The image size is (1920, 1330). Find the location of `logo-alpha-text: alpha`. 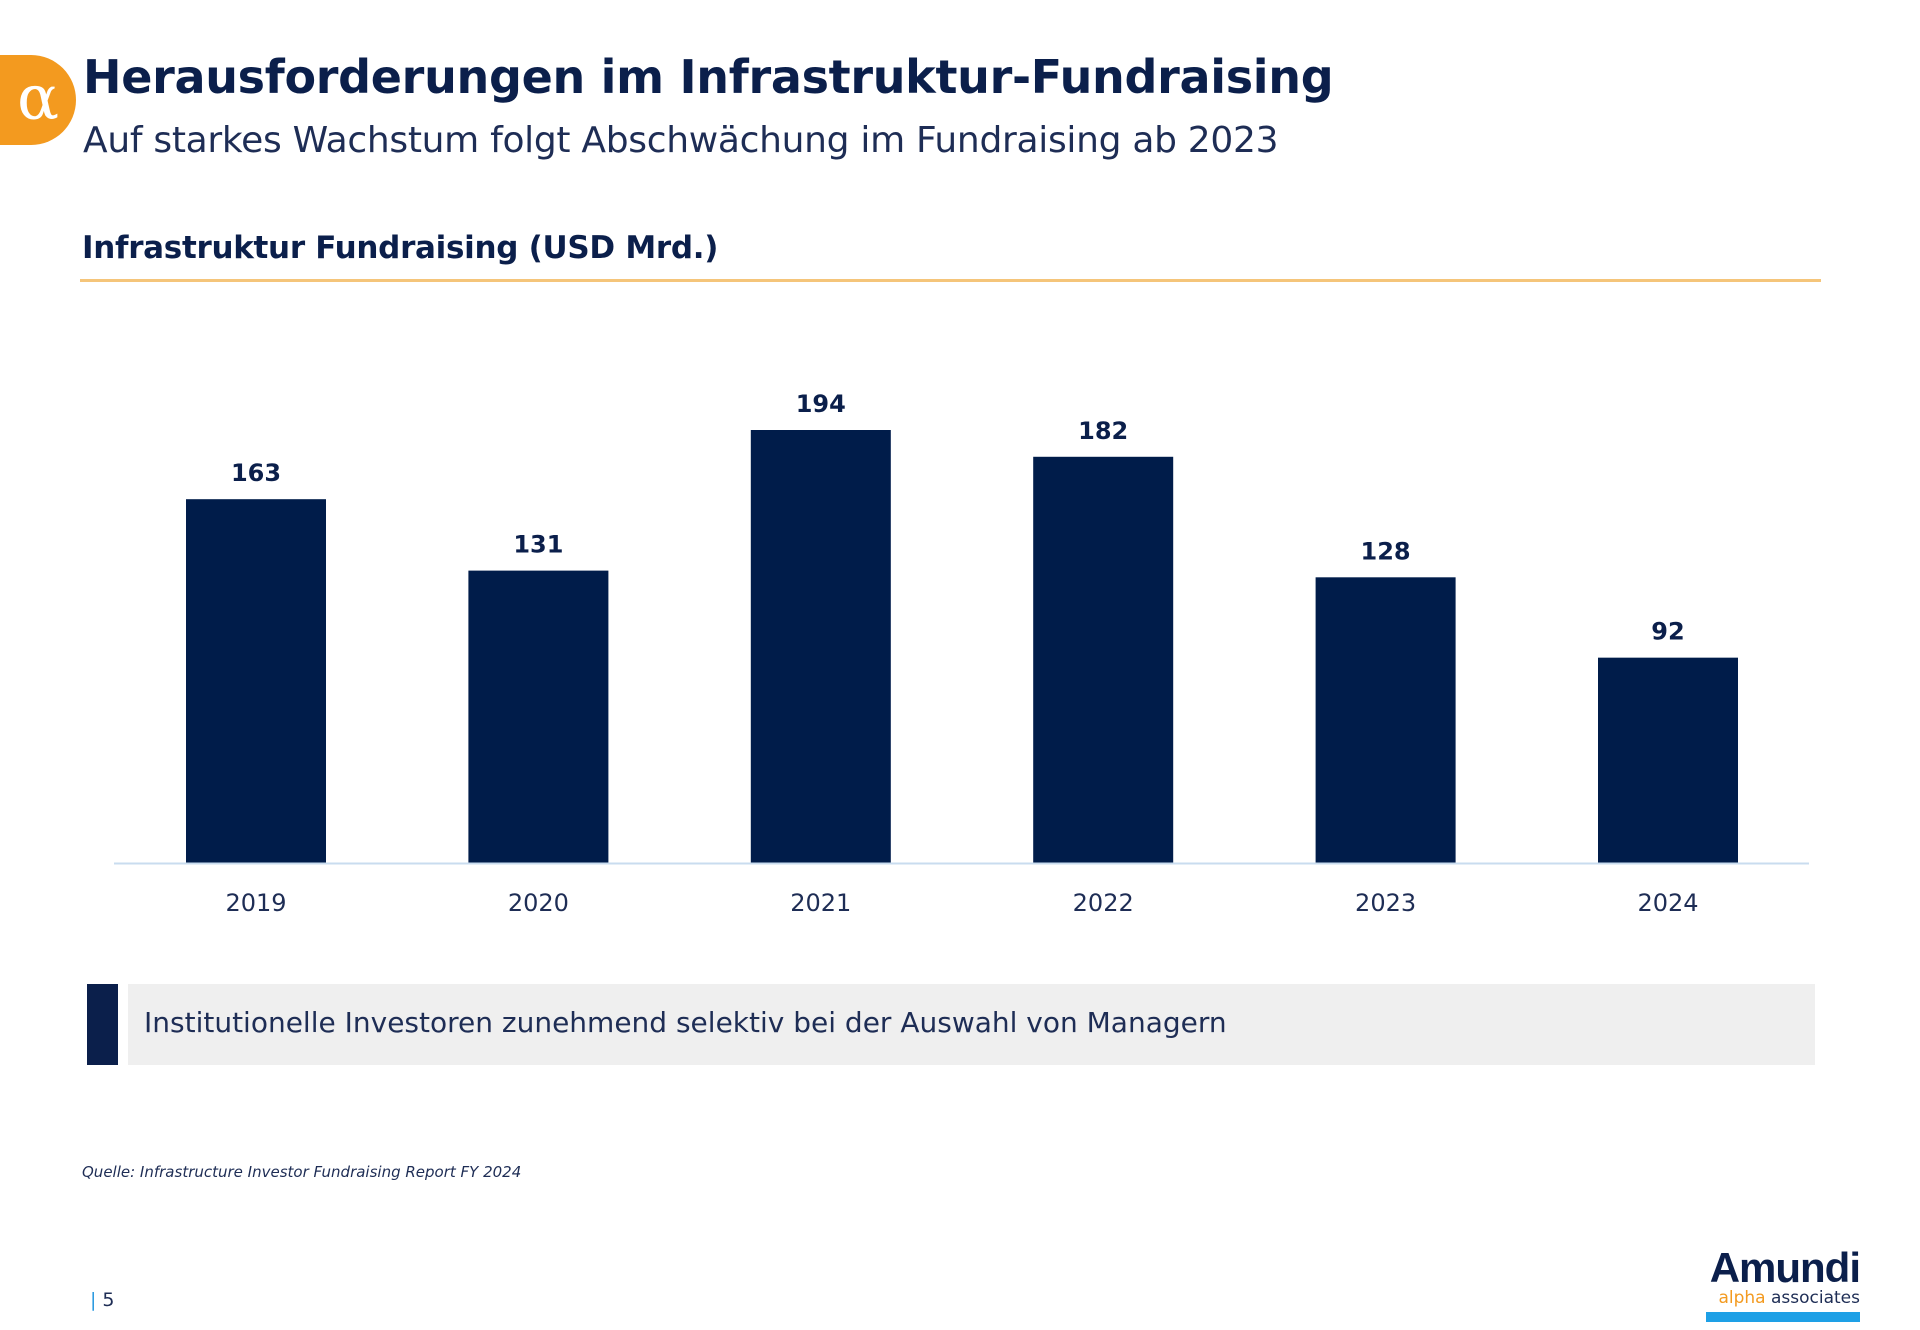

logo-alpha-text: alpha is located at coordinates (1742, 1298).